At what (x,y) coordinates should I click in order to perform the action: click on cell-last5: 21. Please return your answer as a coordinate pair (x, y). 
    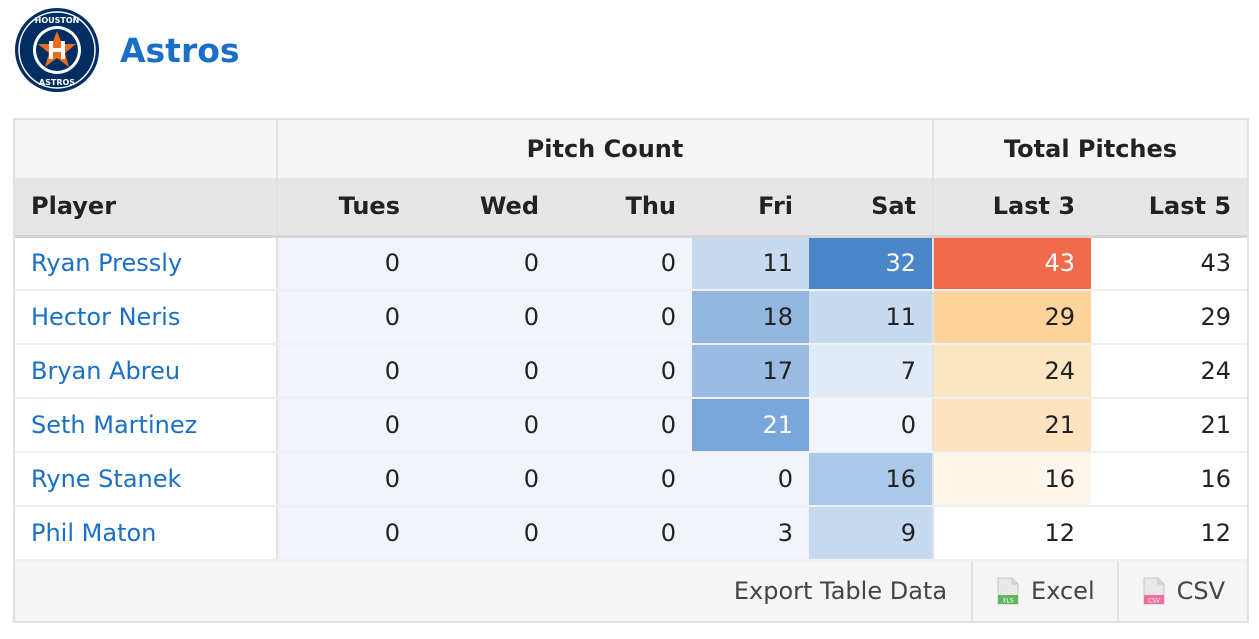
    Looking at the image, I should click on (1169, 425).